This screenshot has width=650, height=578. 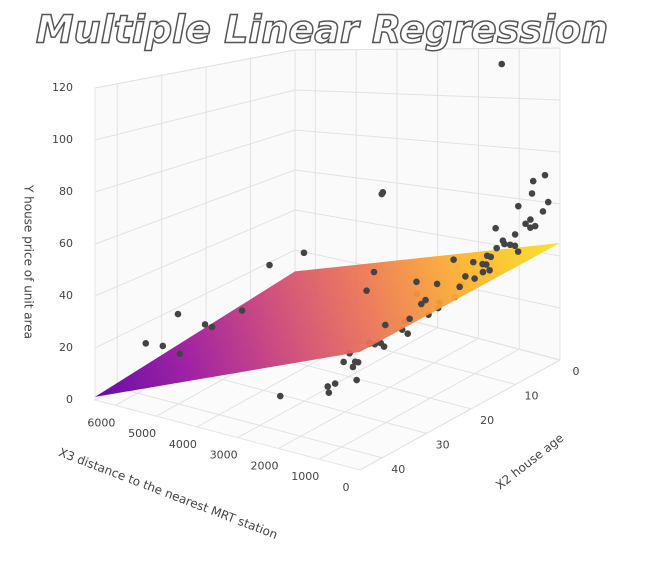 I want to click on z-tick-label: 120, so click(x=62, y=87).